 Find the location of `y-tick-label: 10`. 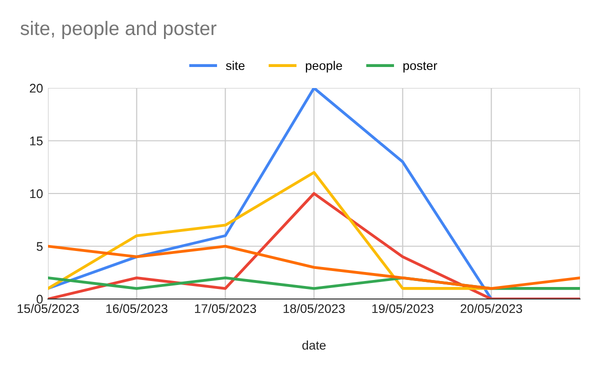

y-tick-label: 10 is located at coordinates (36, 193).